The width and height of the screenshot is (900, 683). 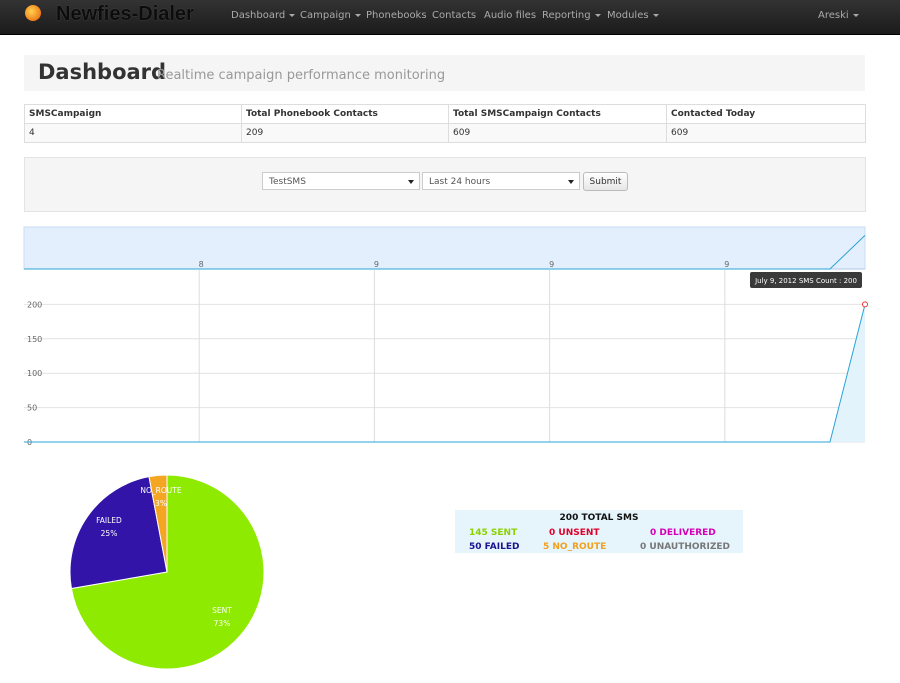 I want to click on y-tick-label: 150, so click(x=34, y=339).